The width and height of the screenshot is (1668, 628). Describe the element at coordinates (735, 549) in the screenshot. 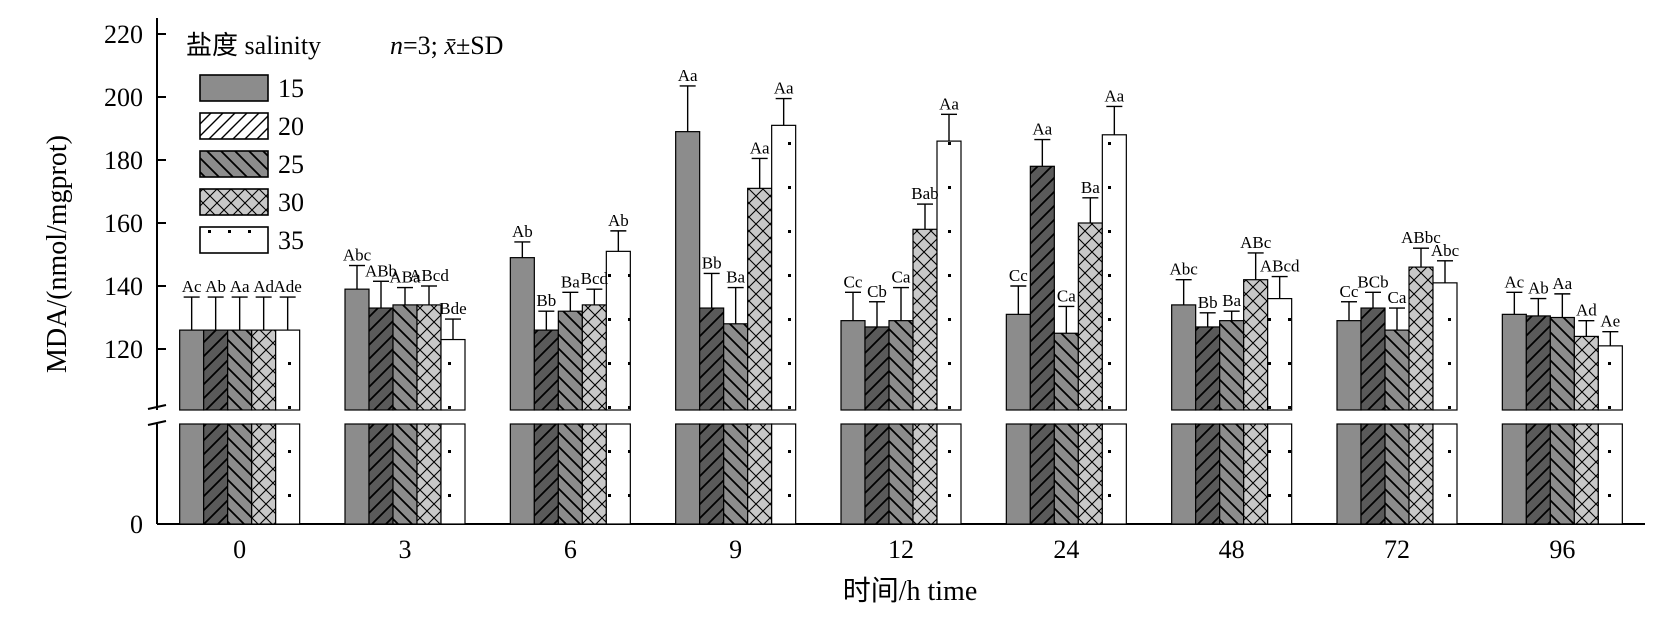

I see `x-tick-label: 9` at that location.